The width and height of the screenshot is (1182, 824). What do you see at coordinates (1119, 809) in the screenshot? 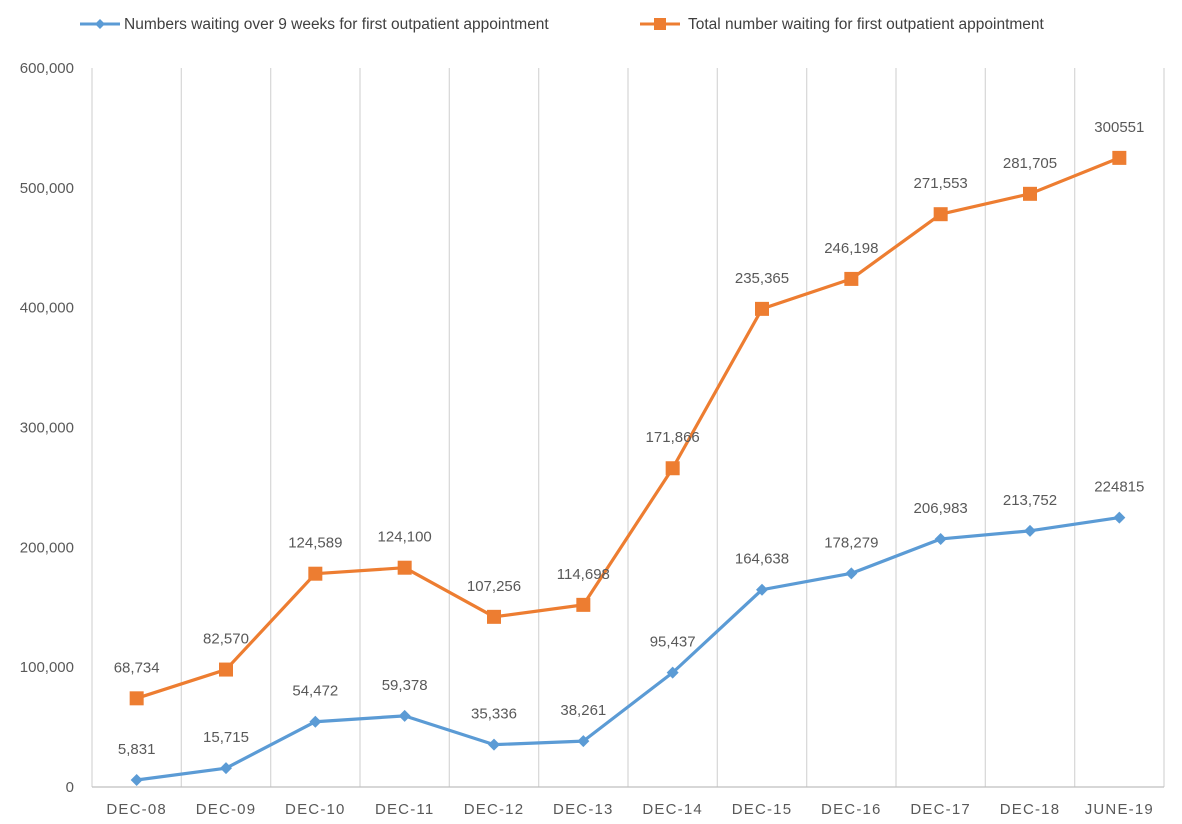
I see `x-tick-label: JUNE-19` at bounding box center [1119, 809].